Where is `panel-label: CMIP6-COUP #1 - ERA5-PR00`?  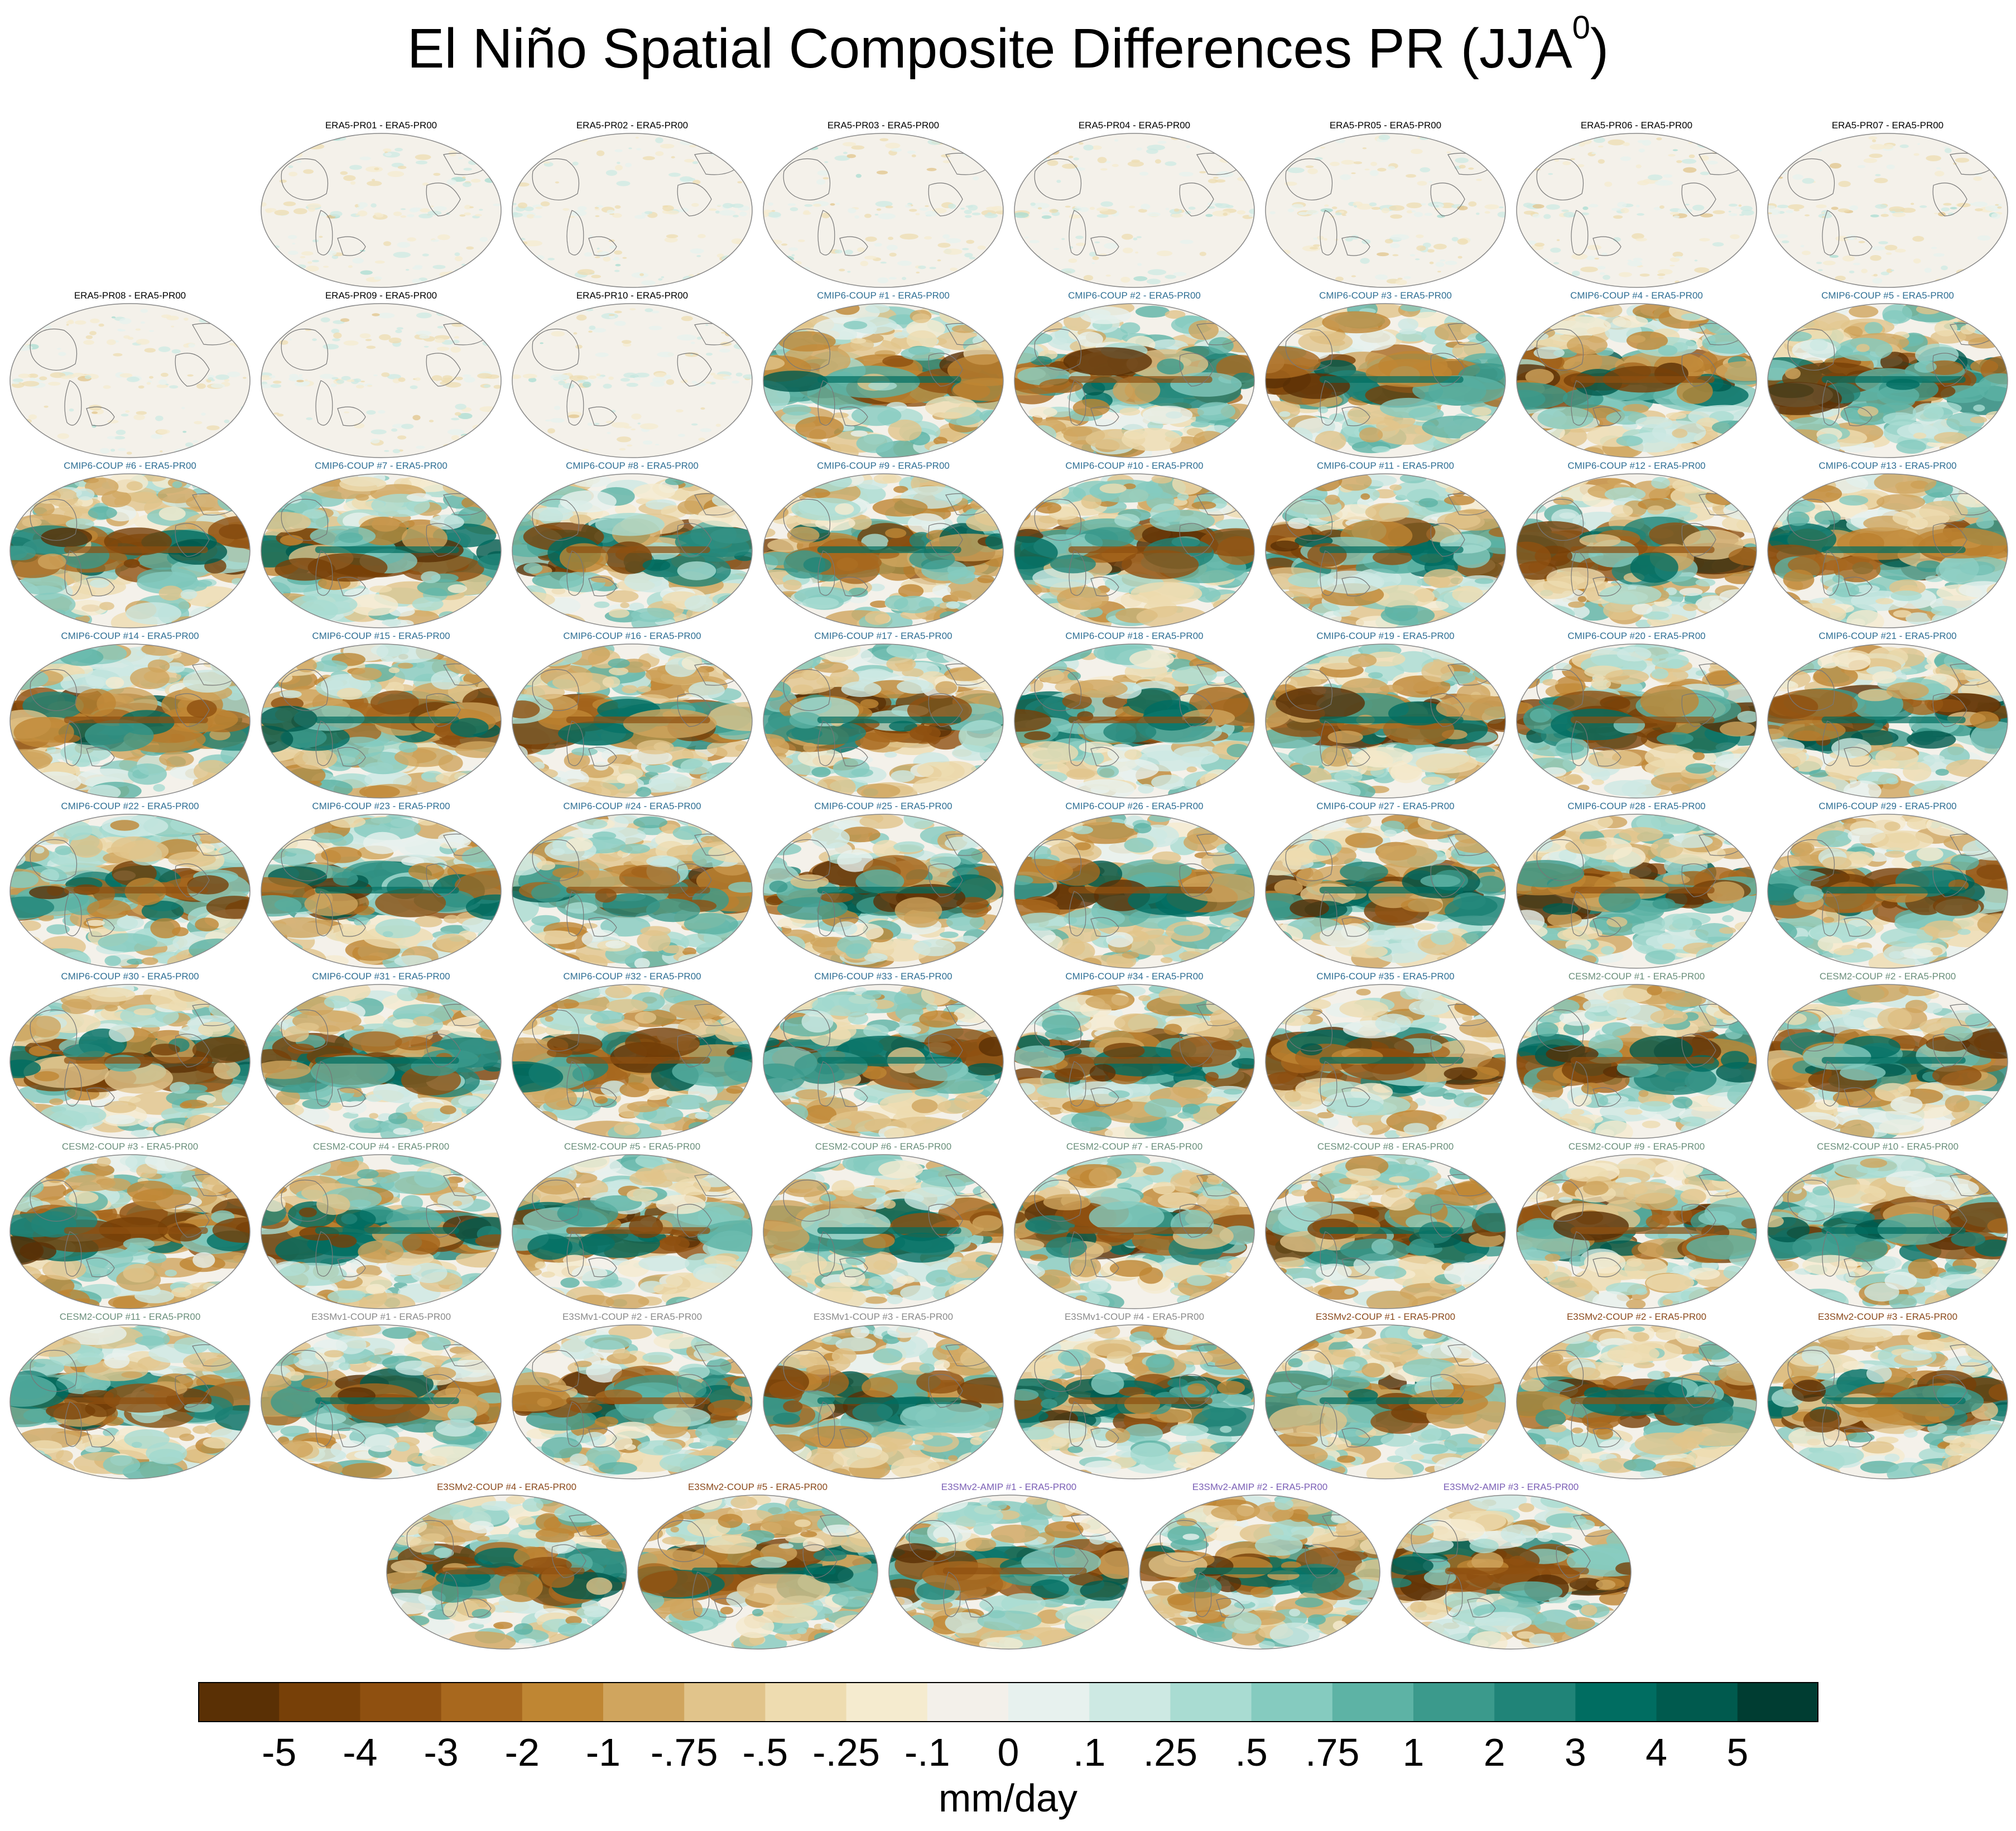 panel-label: CMIP6-COUP #1 - ERA5-PR00 is located at coordinates (883, 295).